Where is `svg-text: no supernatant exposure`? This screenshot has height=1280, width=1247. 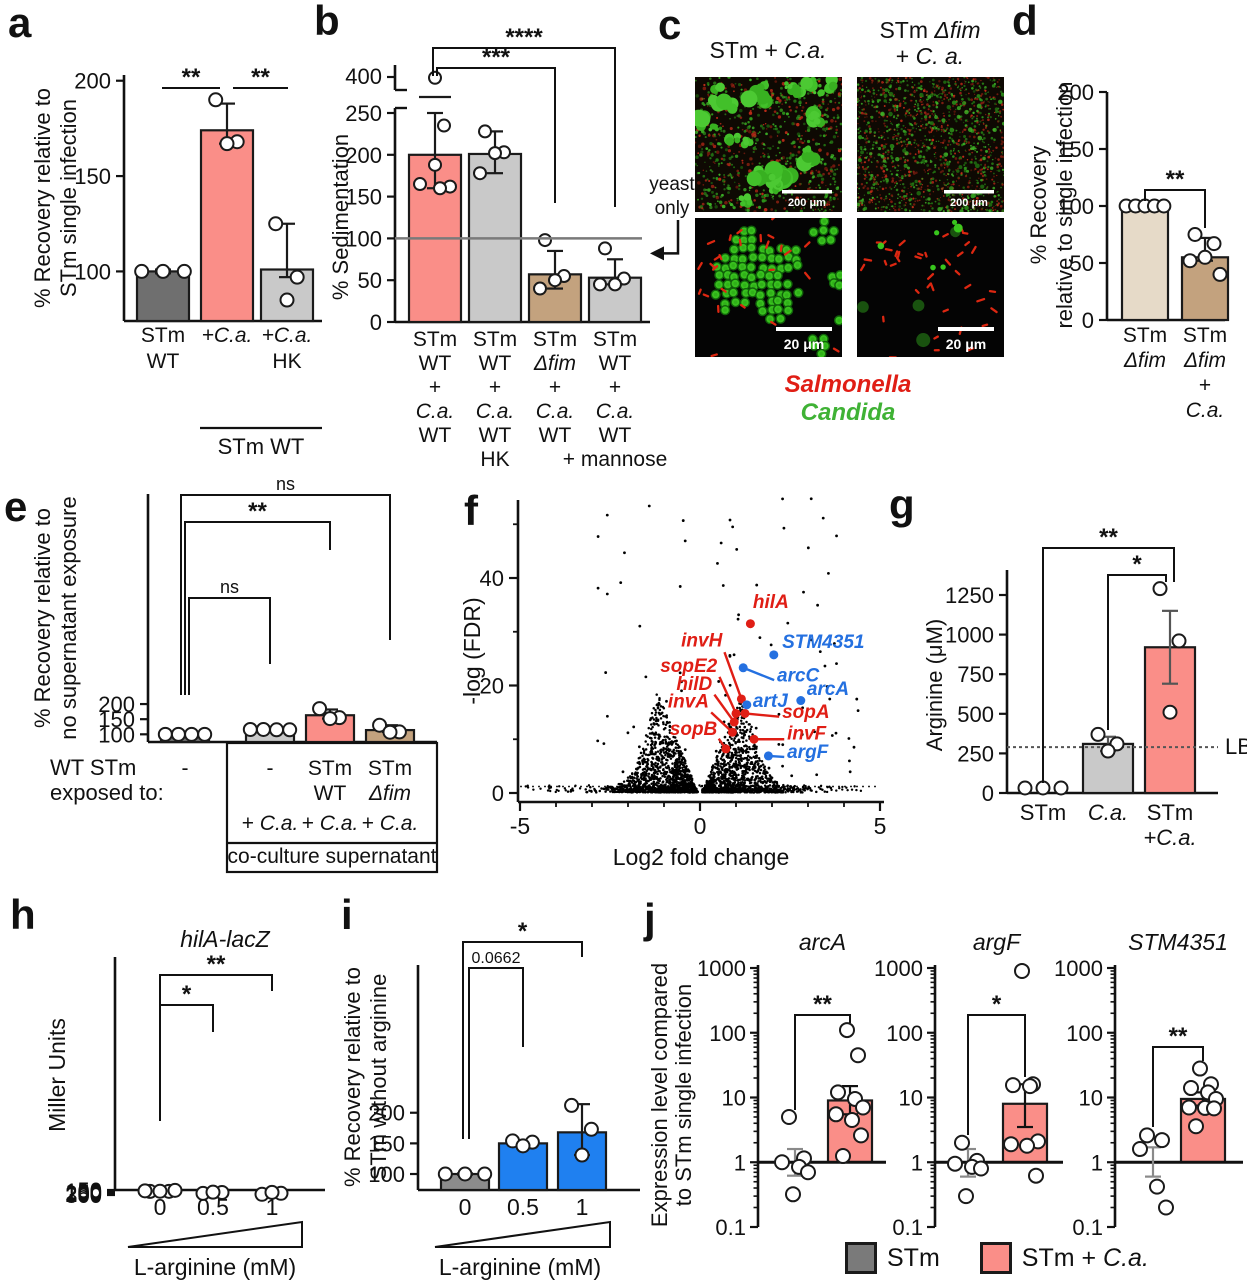 svg-text: no supernatant exposure is located at coordinates (68, 617).